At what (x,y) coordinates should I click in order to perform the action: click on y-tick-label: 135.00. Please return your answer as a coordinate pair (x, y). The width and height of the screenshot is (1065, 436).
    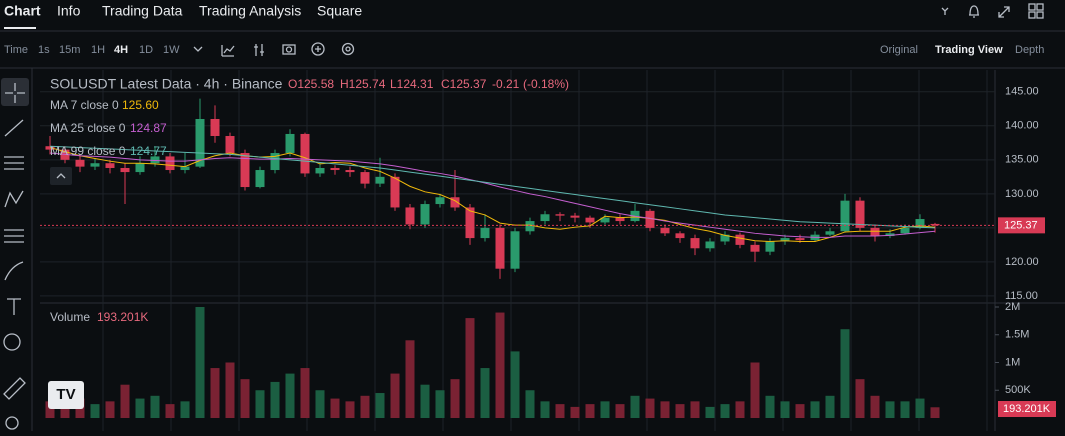
    Looking at the image, I should click on (1022, 160).